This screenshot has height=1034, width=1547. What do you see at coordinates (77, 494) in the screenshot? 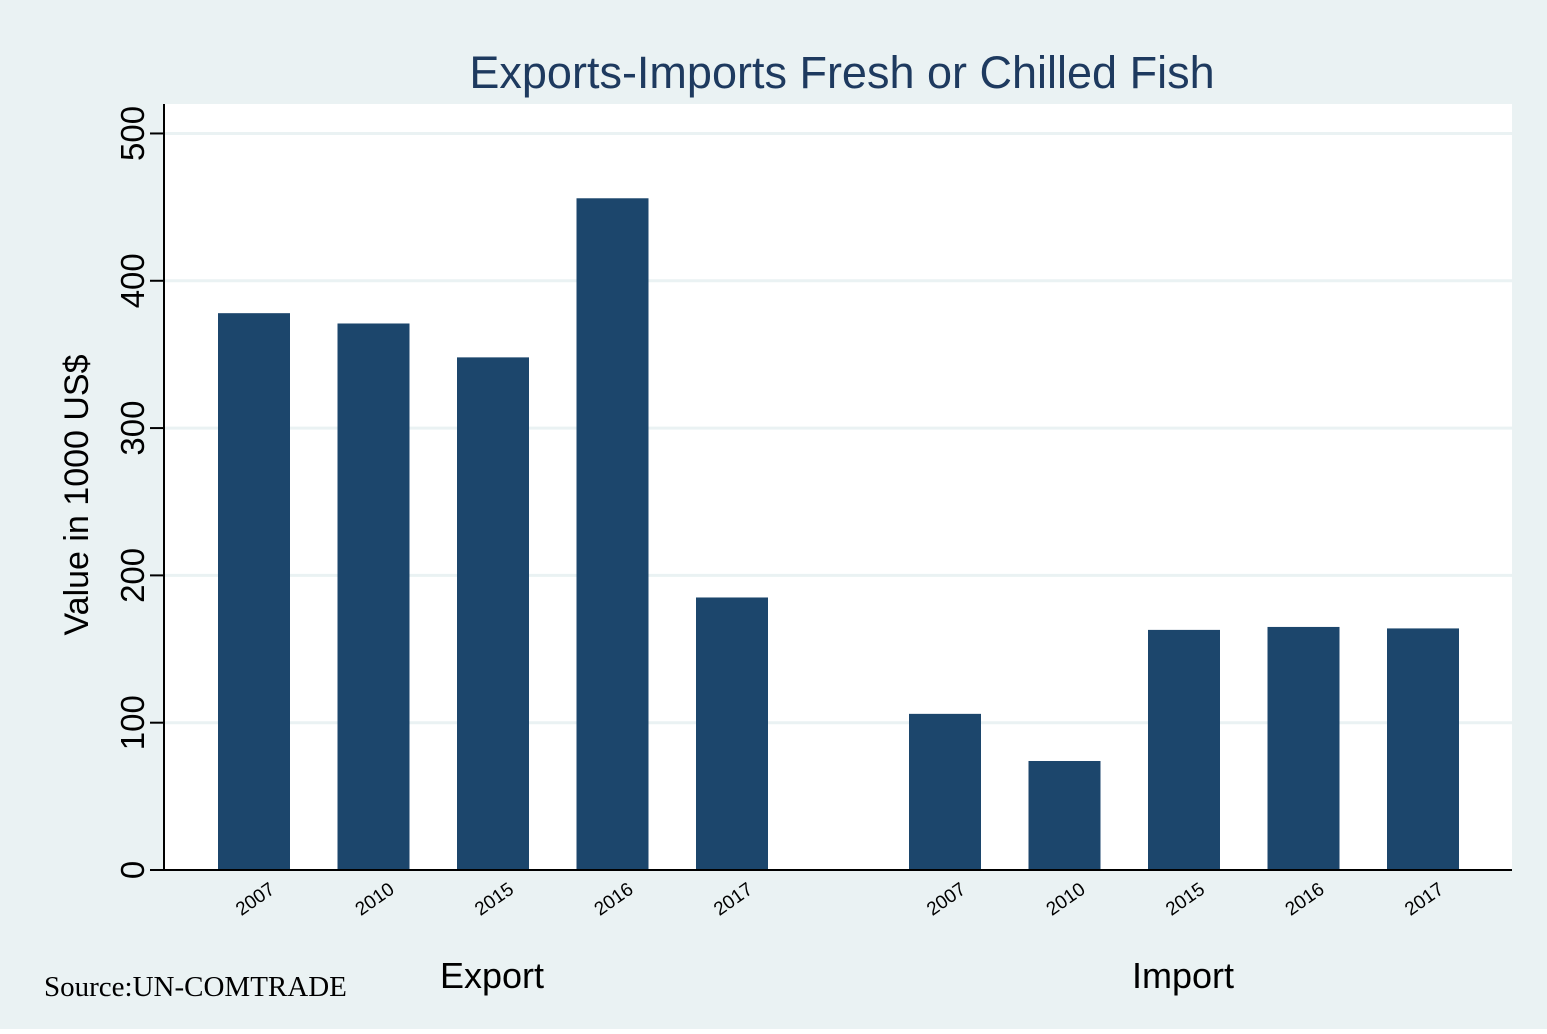
I see `y-axis-title: Value in 1000 US$` at bounding box center [77, 494].